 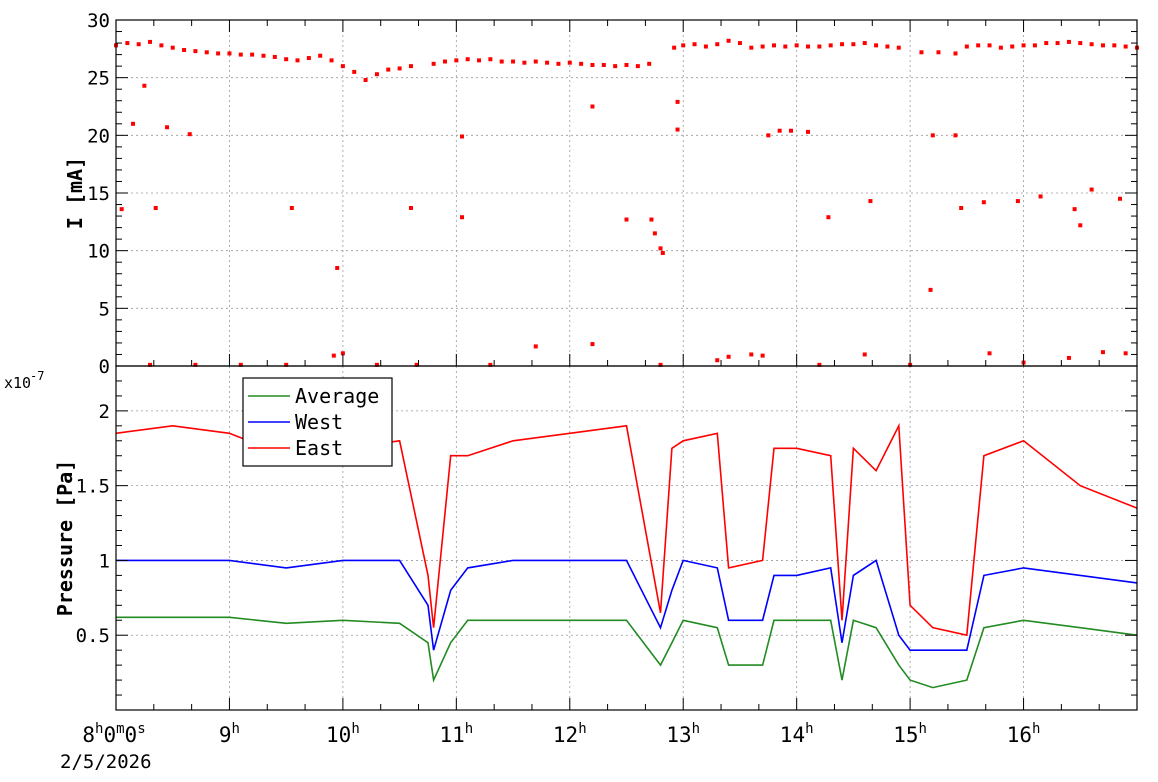 I want to click on x-tick-label: 8h0m0s, so click(x=113, y=734).